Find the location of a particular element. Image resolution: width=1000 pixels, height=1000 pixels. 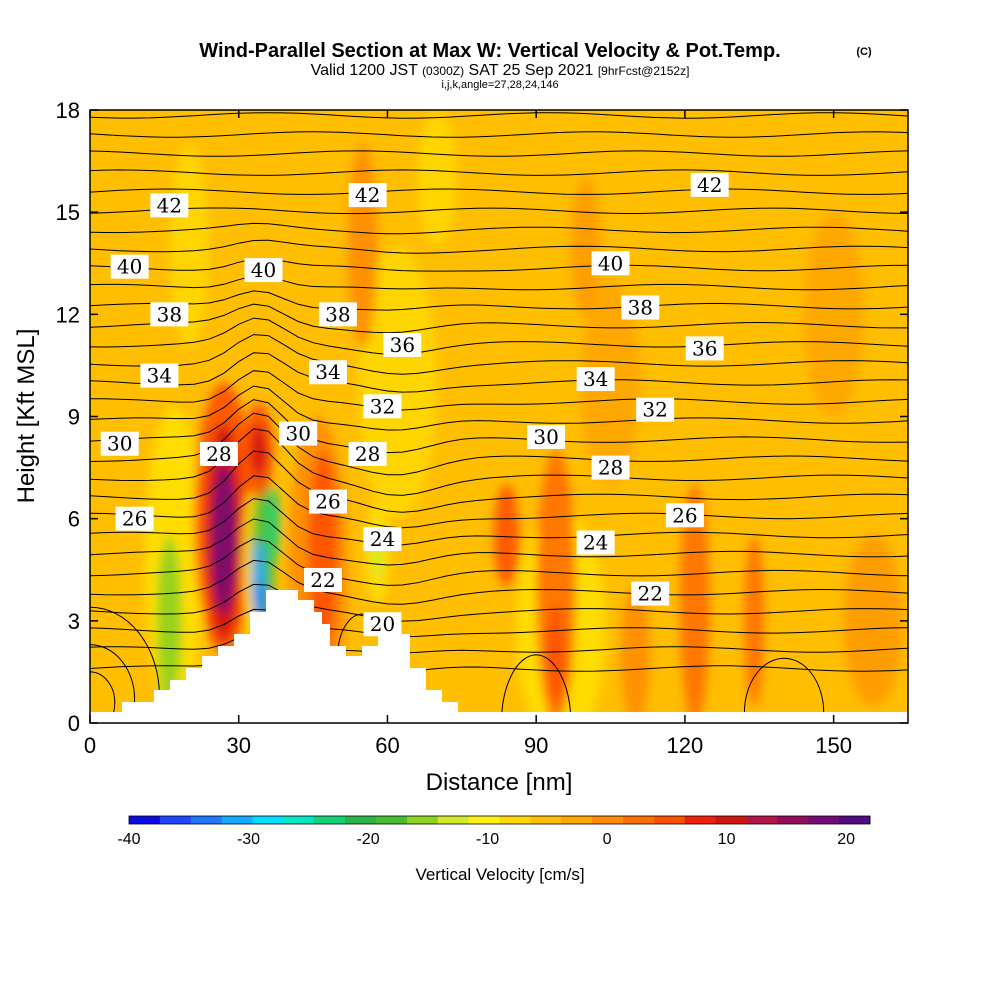

x-tick-label: 0 is located at coordinates (90, 745).